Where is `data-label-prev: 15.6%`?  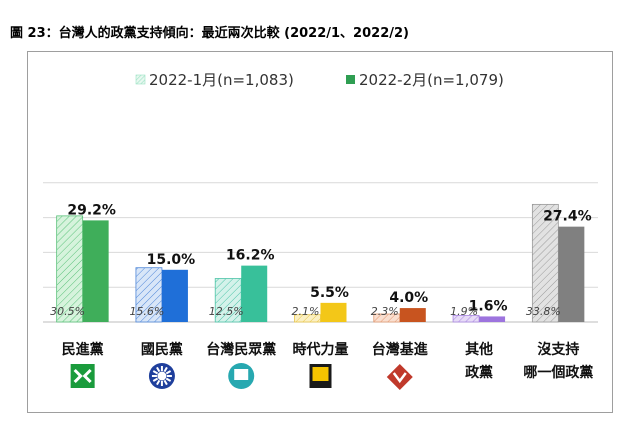 data-label-prev: 15.6% is located at coordinates (146, 311).